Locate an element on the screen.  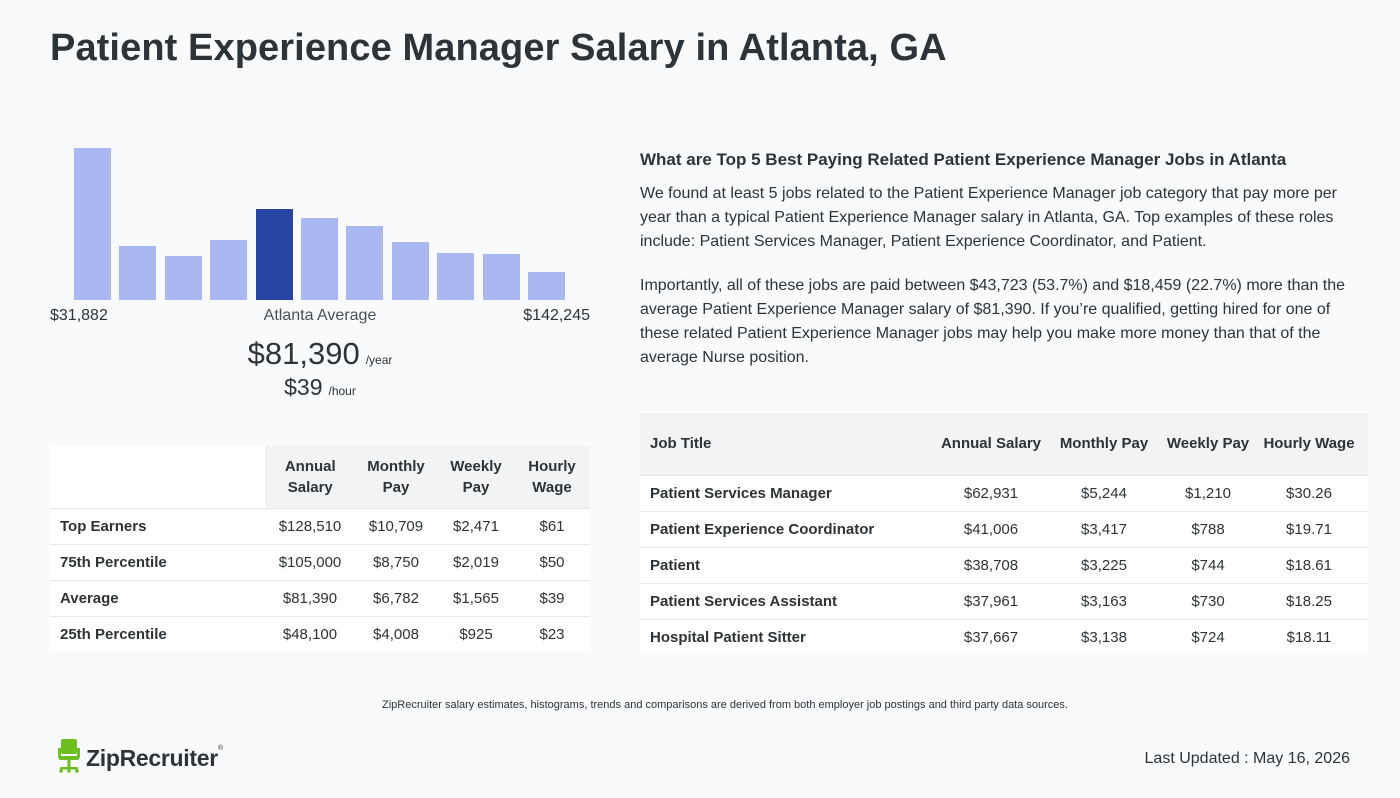
row-label: 25th Percentile is located at coordinates (158, 633).